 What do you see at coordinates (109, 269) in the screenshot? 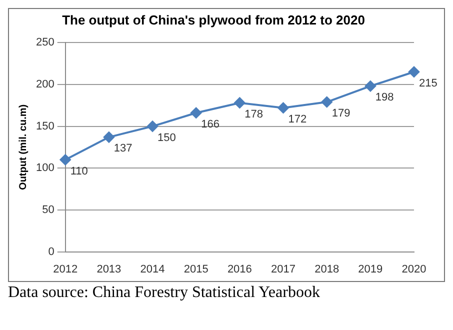
I see `x-tick-label: 2013` at bounding box center [109, 269].